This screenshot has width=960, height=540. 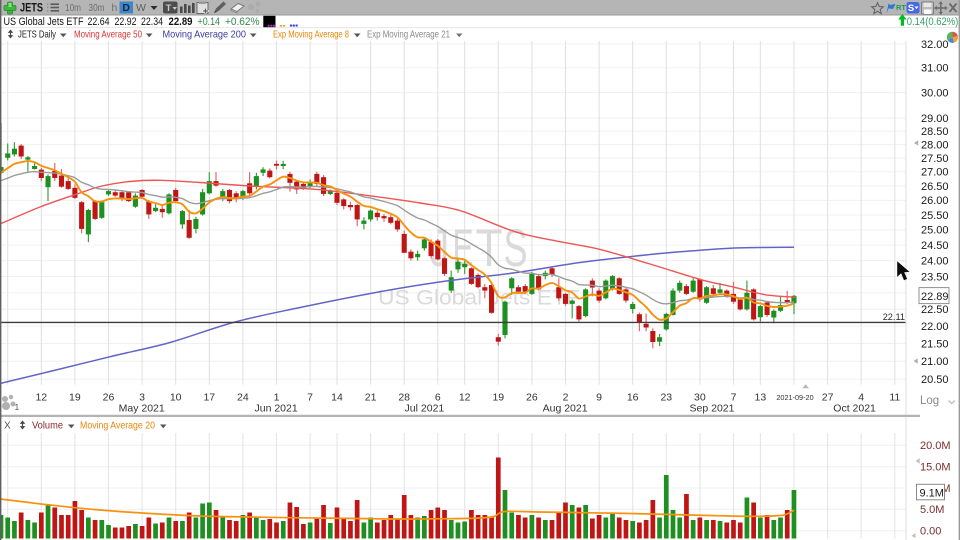 I want to click on svg-text: 13, so click(x=761, y=398).